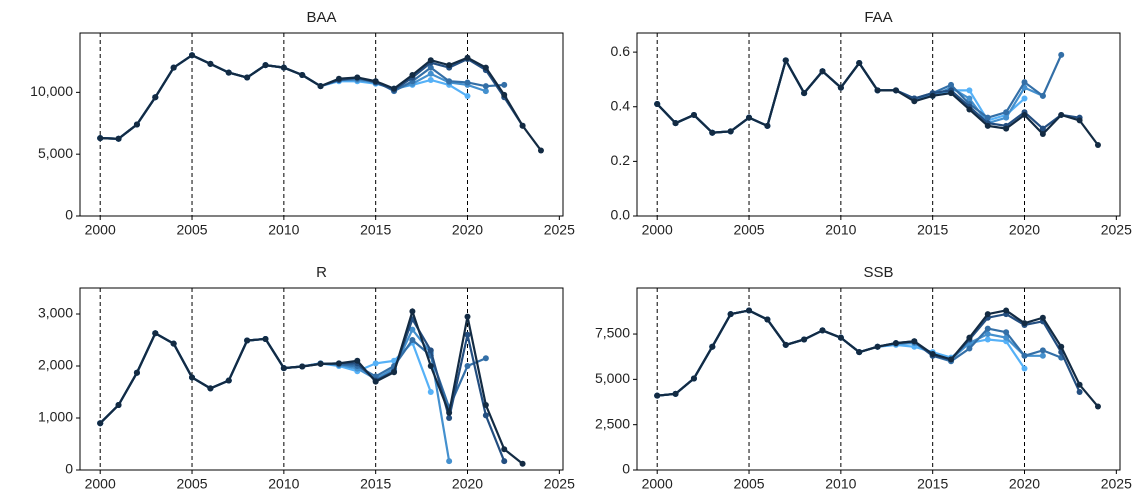 This screenshot has height=500, width=1142. I want to click on y-tick-label: 3,000, so click(55, 313).